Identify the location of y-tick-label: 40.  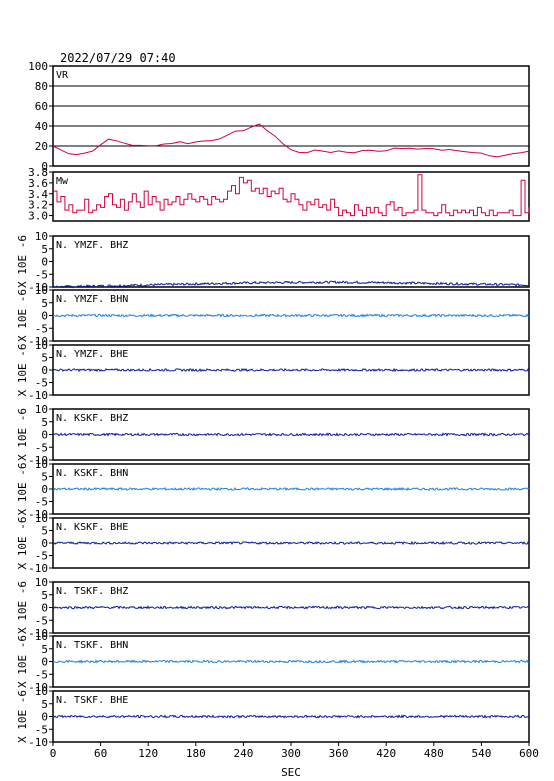
(41, 126).